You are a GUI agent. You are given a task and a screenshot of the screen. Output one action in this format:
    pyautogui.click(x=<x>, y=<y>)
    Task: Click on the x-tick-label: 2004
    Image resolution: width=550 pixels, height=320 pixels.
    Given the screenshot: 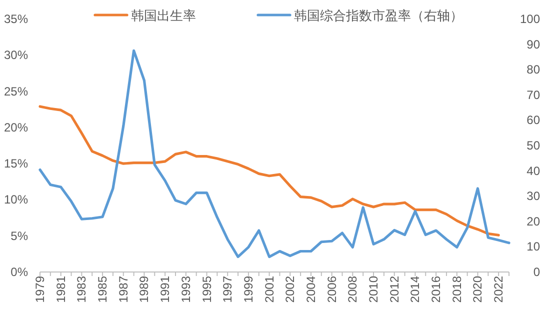 What is the action you would take?
    pyautogui.click(x=311, y=289)
    